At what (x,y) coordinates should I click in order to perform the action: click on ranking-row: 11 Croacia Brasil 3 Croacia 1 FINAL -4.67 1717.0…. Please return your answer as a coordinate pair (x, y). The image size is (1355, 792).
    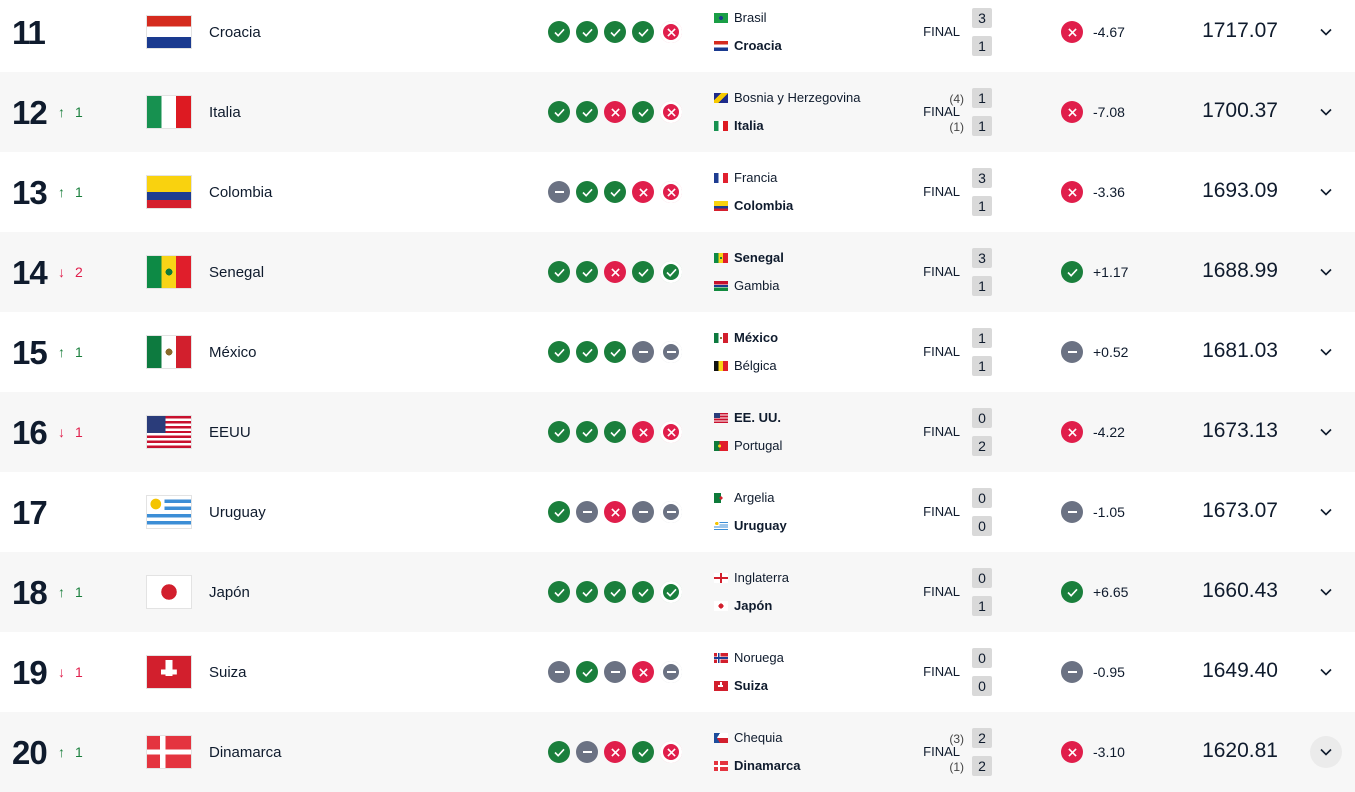
    Looking at the image, I should click on (677, 36).